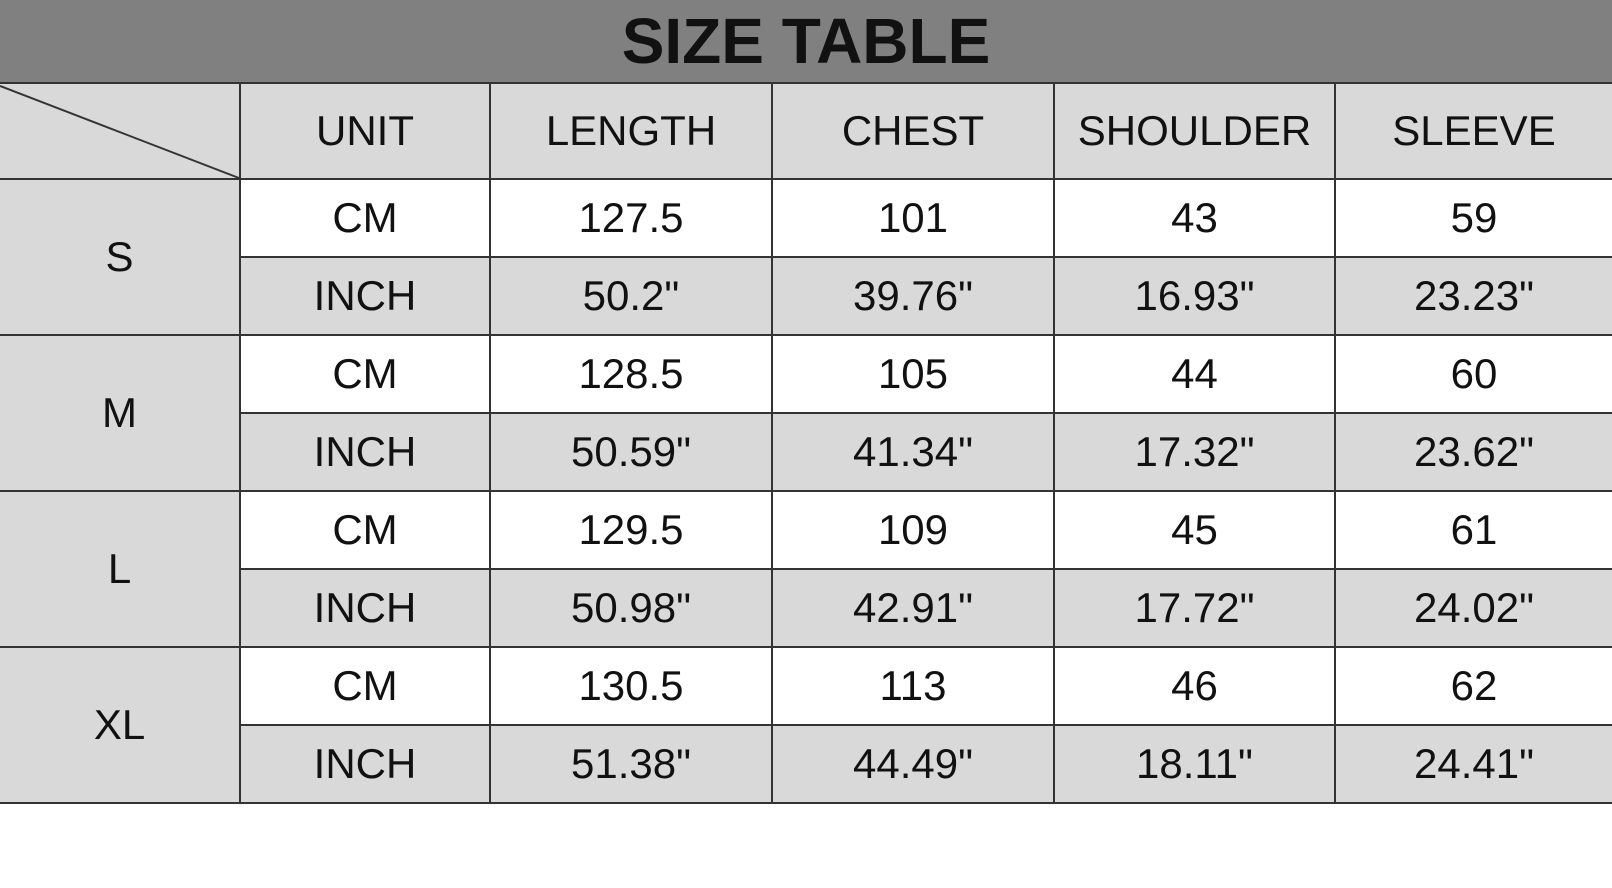  I want to click on column-header-length: LENGTH, so click(631, 131).